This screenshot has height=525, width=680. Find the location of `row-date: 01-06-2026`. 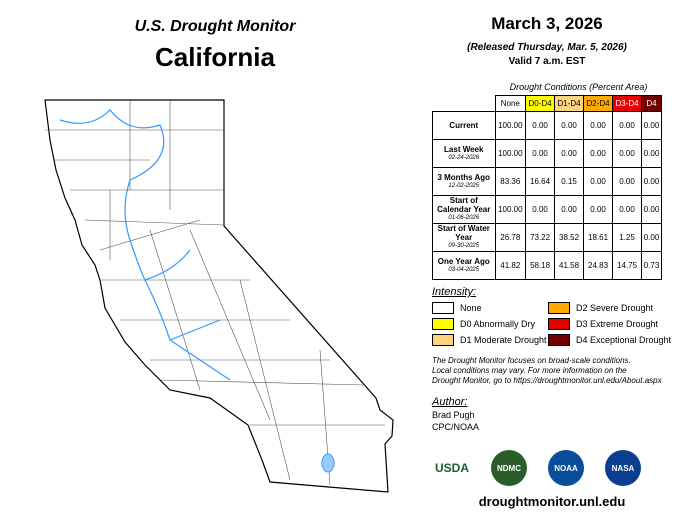

row-date: 01-06-2026 is located at coordinates (464, 218).